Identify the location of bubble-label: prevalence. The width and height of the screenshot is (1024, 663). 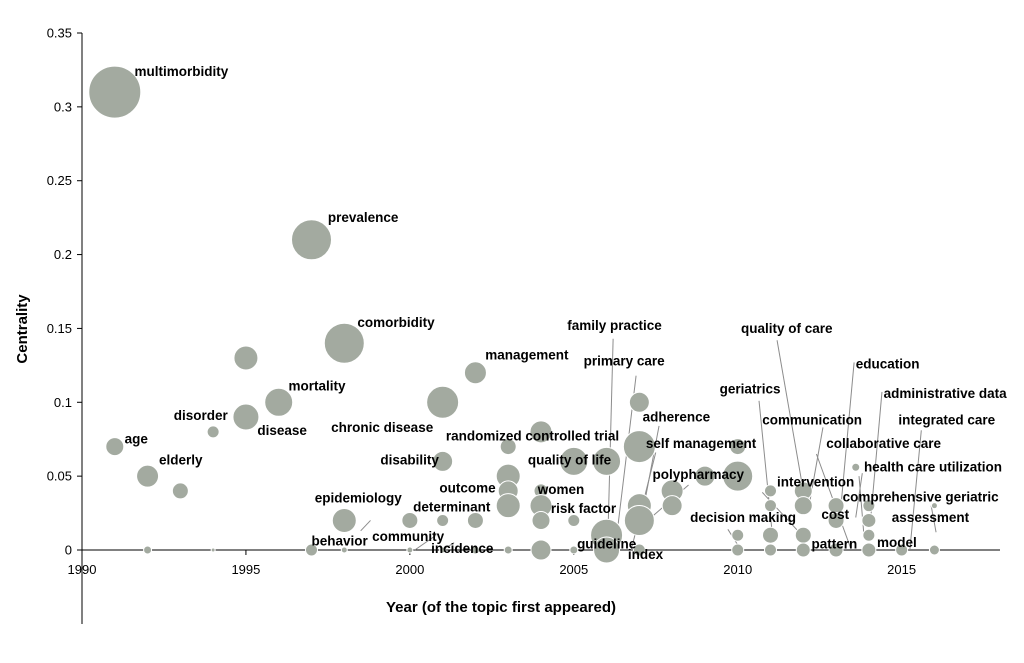
(363, 217).